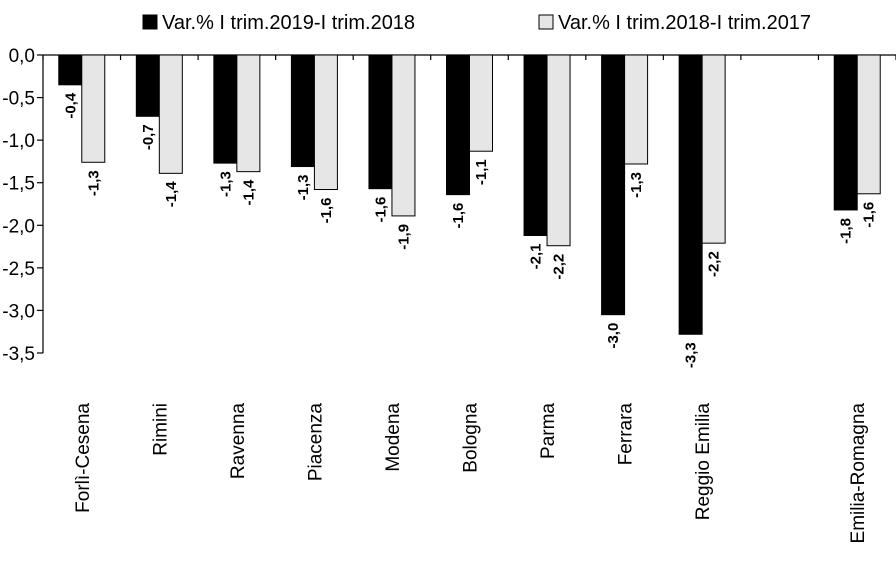 This screenshot has height=562, width=896. Describe the element at coordinates (548, 431) in the screenshot. I see `category-label: Parma` at that location.